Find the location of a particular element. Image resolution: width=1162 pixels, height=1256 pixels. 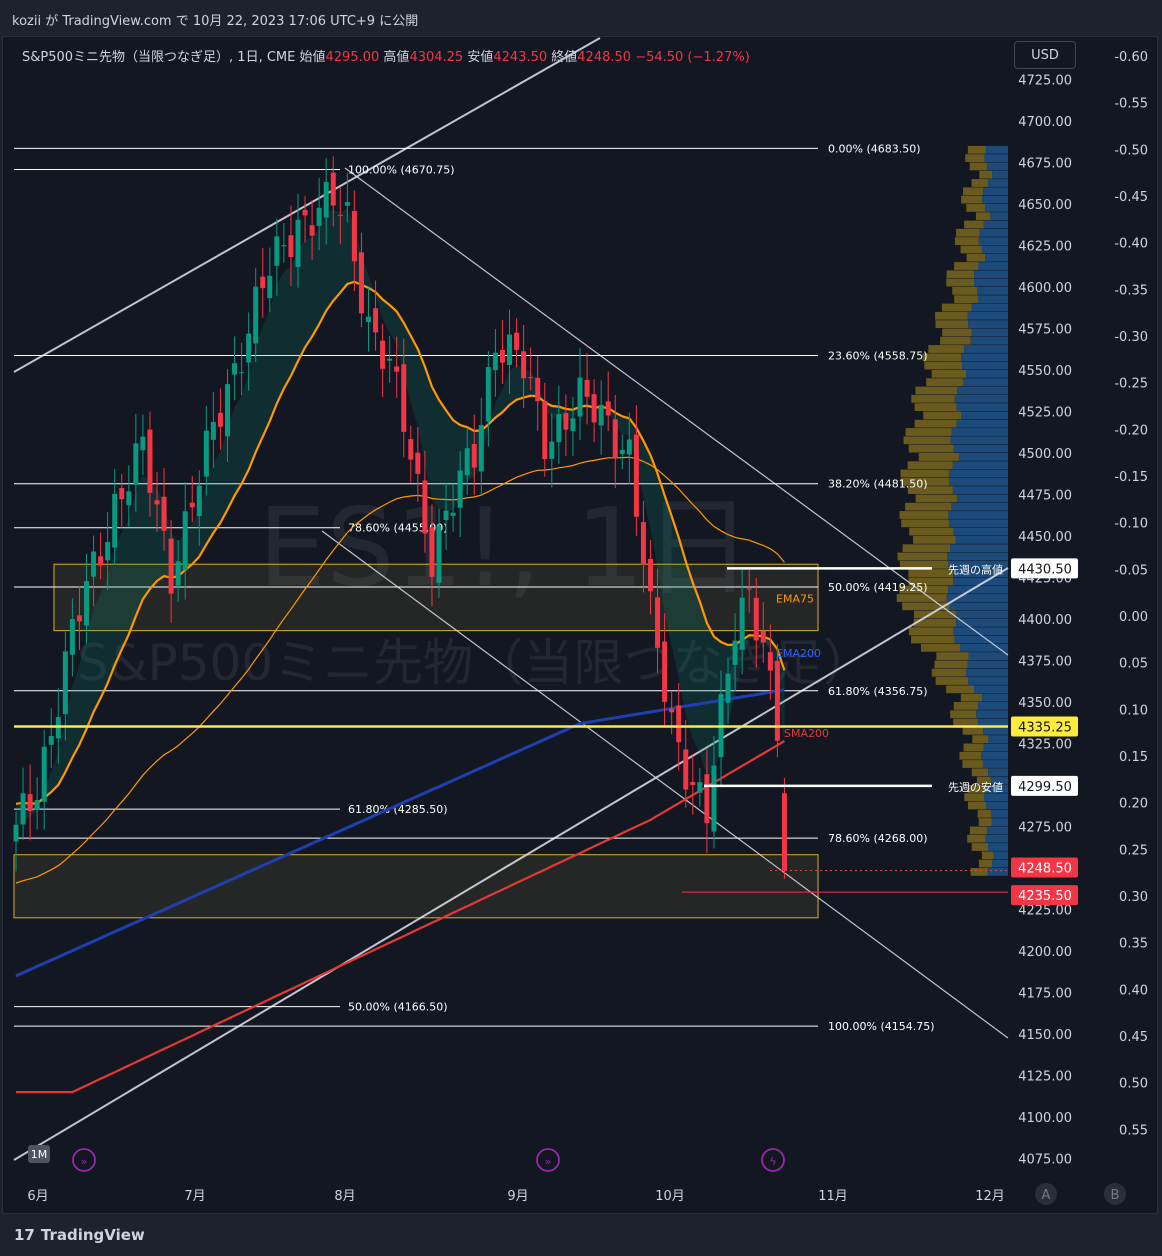

price-tick: 4450.00 is located at coordinates (1045, 537).